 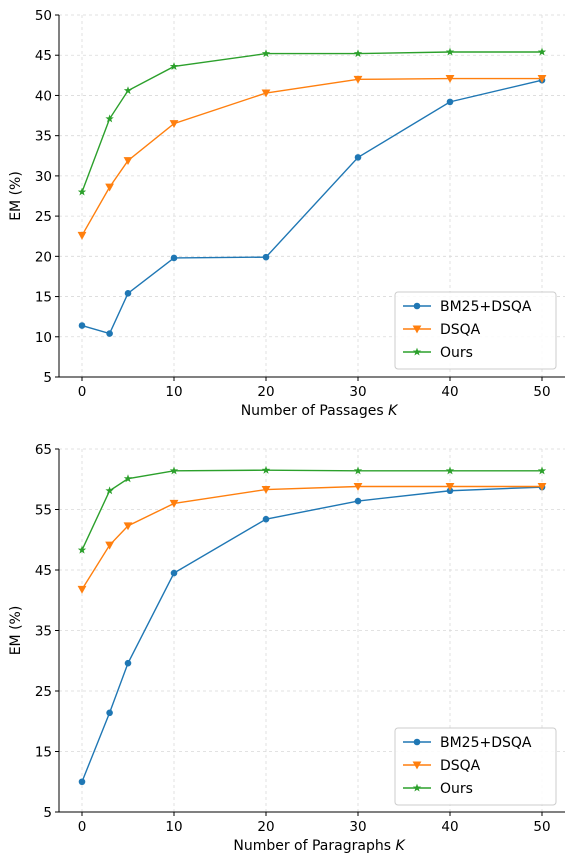 I want to click on x-tick-label: 10, so click(x=173, y=392).